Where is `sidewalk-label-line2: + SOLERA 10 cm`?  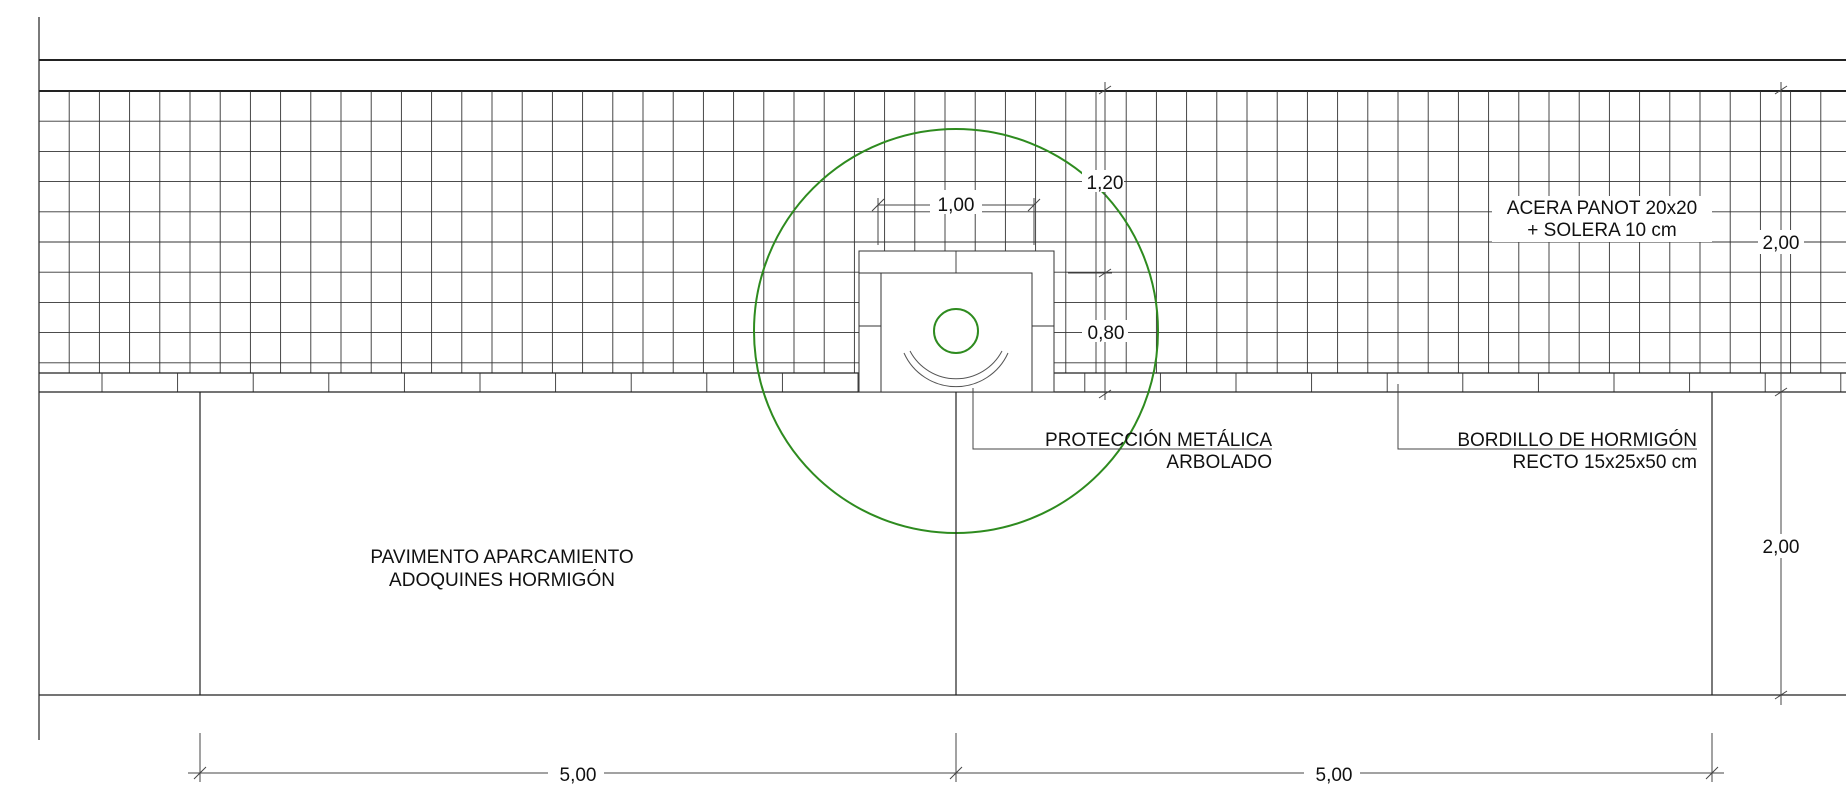 sidewalk-label-line2: + SOLERA 10 cm is located at coordinates (1601, 230).